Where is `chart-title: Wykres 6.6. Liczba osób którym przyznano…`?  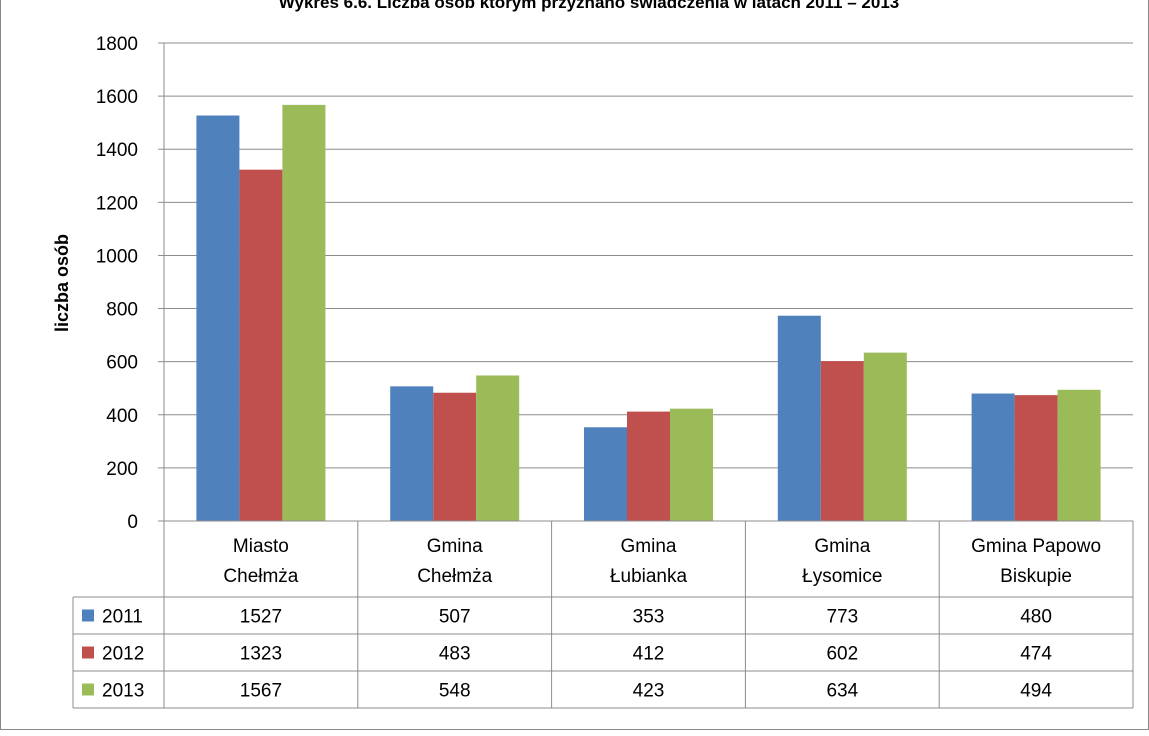
chart-title: Wykres 6.6. Liczba osób którym przyznano… is located at coordinates (589, 6).